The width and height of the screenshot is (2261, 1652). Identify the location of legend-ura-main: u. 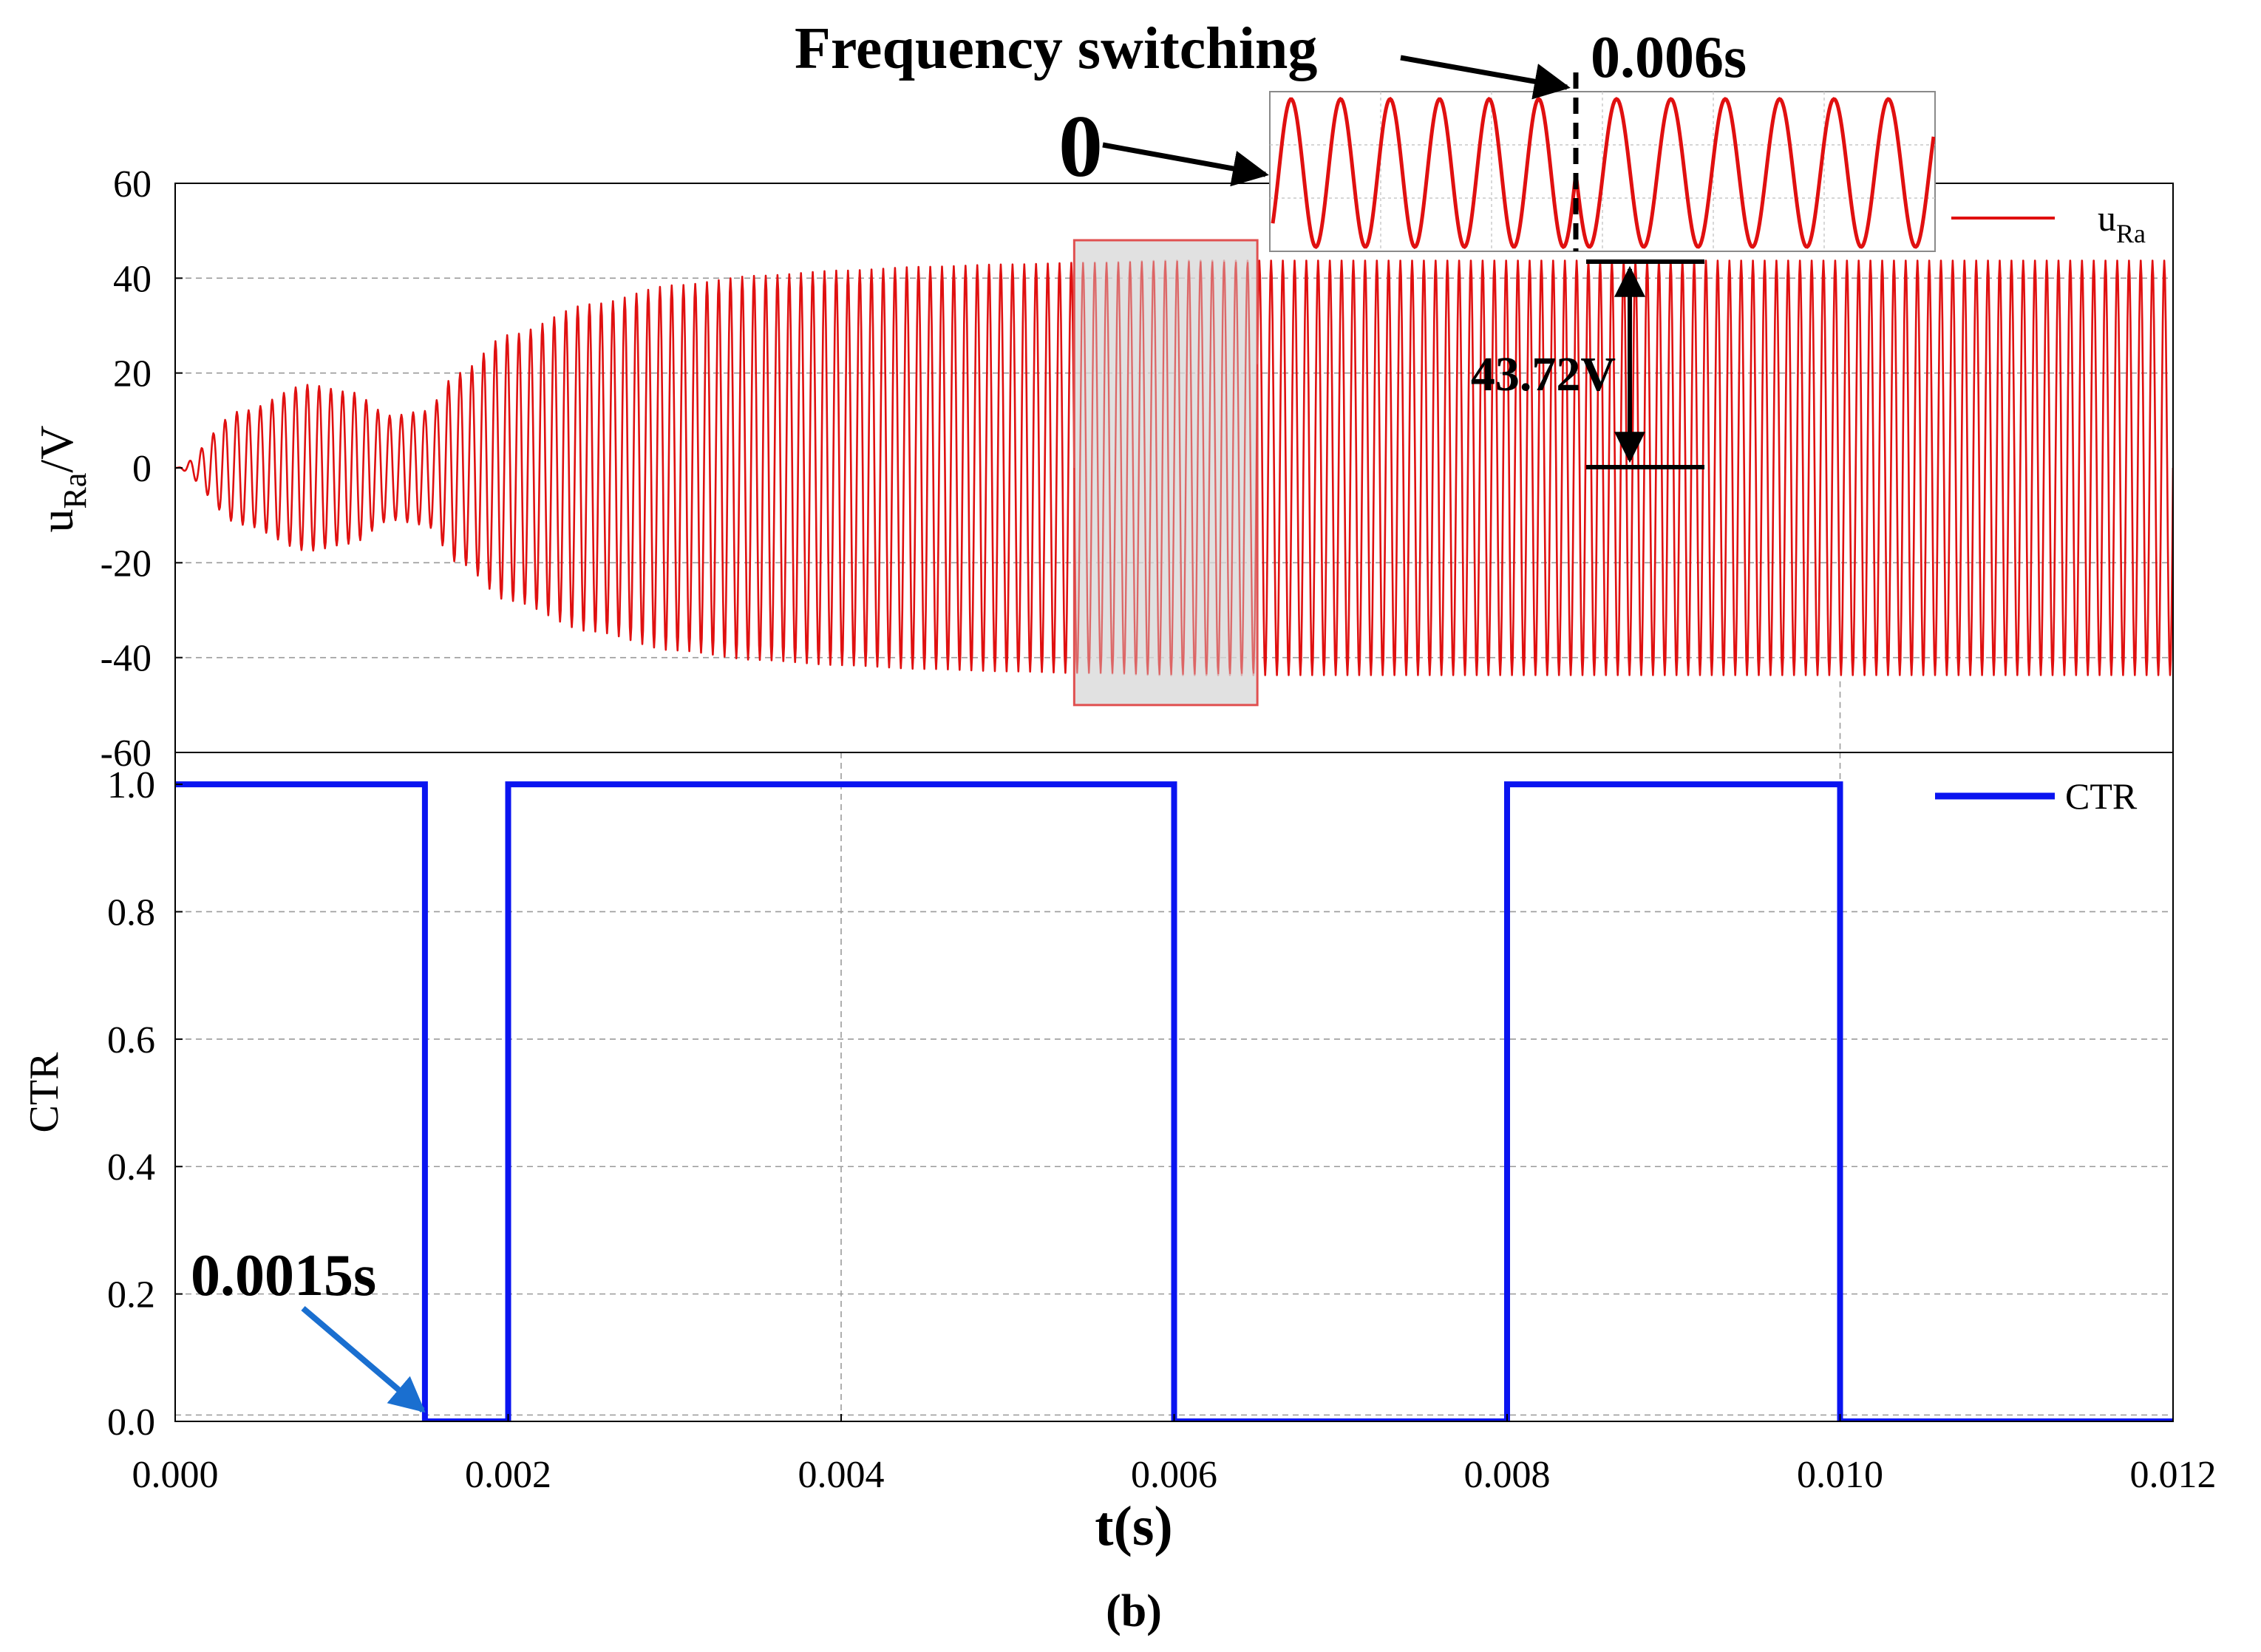
(2107, 218).